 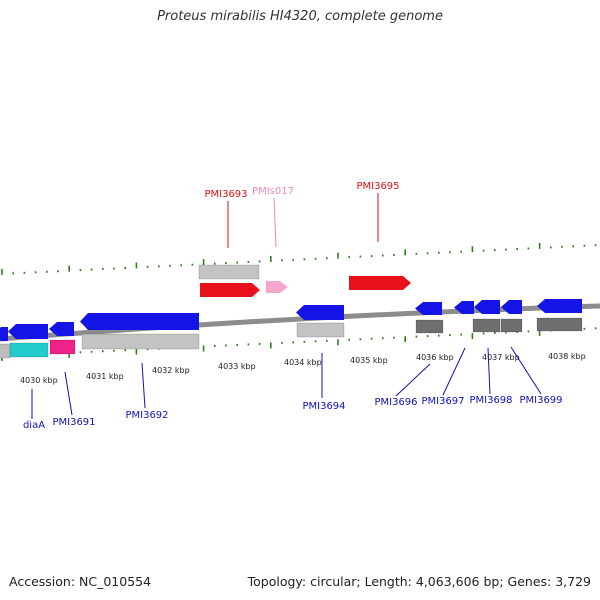 I want to click on scale-label: 4035 kbp, so click(x=369, y=360).